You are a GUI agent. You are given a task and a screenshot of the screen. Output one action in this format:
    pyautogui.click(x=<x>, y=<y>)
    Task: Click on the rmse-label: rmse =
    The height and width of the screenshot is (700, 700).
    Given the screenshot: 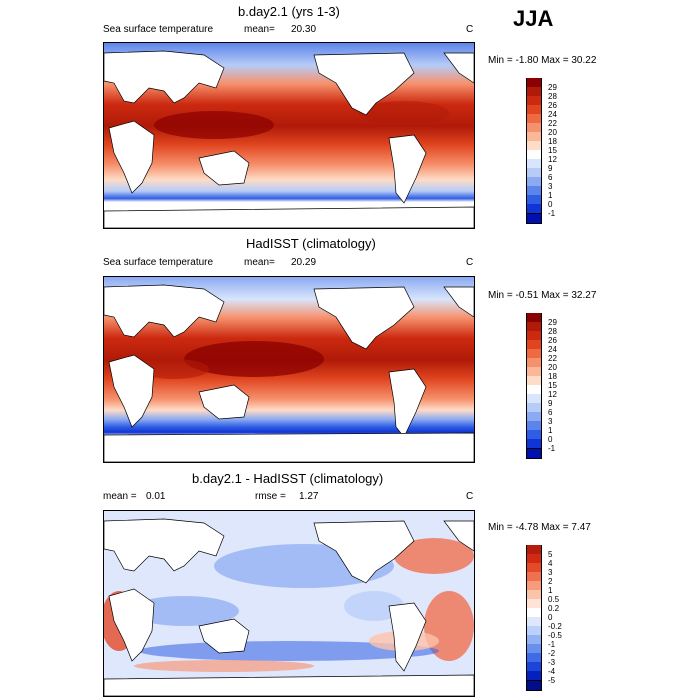 What is the action you would take?
    pyautogui.click(x=270, y=496)
    